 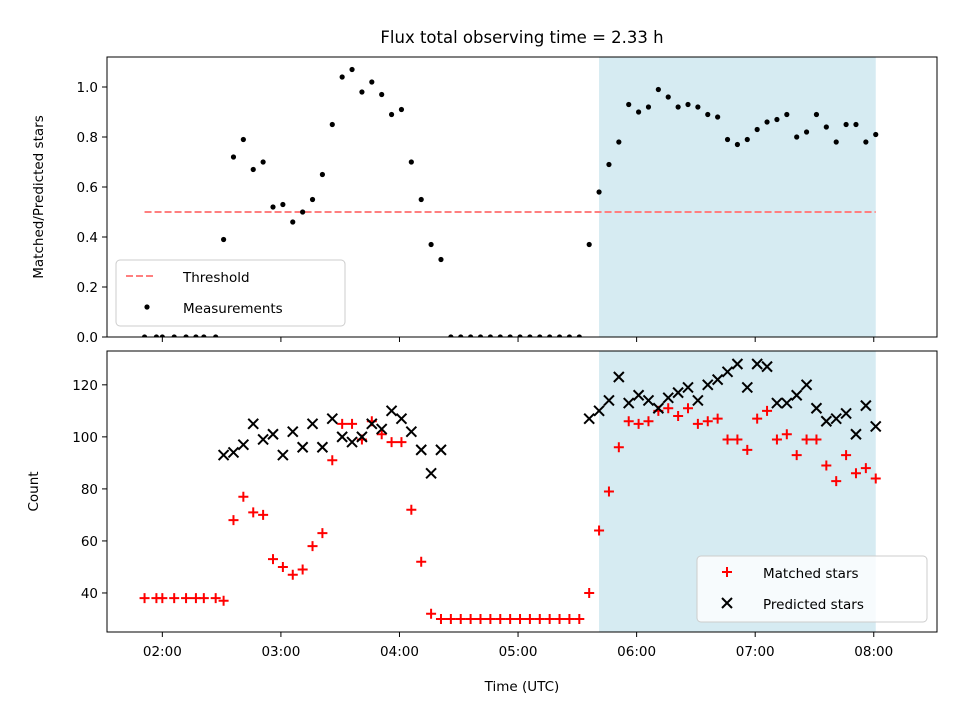 I want to click on y-axis-label: Matched/Predicted stars, so click(x=39, y=196).